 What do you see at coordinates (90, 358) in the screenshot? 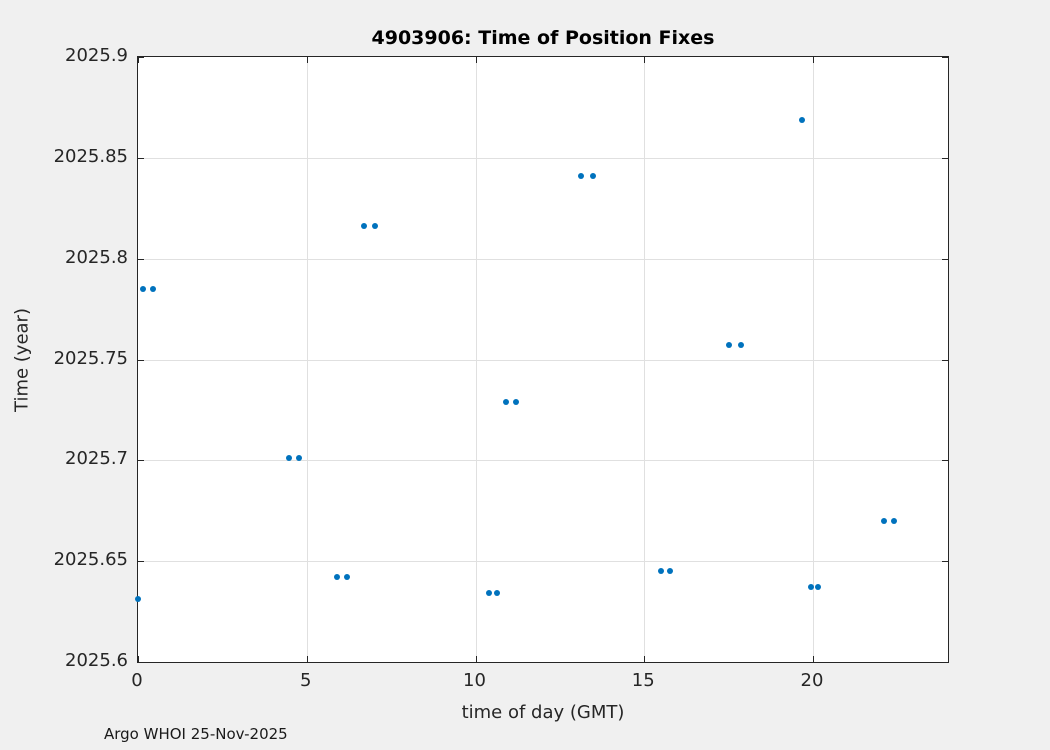
I see `y-tick-label: 2025.75` at bounding box center [90, 358].